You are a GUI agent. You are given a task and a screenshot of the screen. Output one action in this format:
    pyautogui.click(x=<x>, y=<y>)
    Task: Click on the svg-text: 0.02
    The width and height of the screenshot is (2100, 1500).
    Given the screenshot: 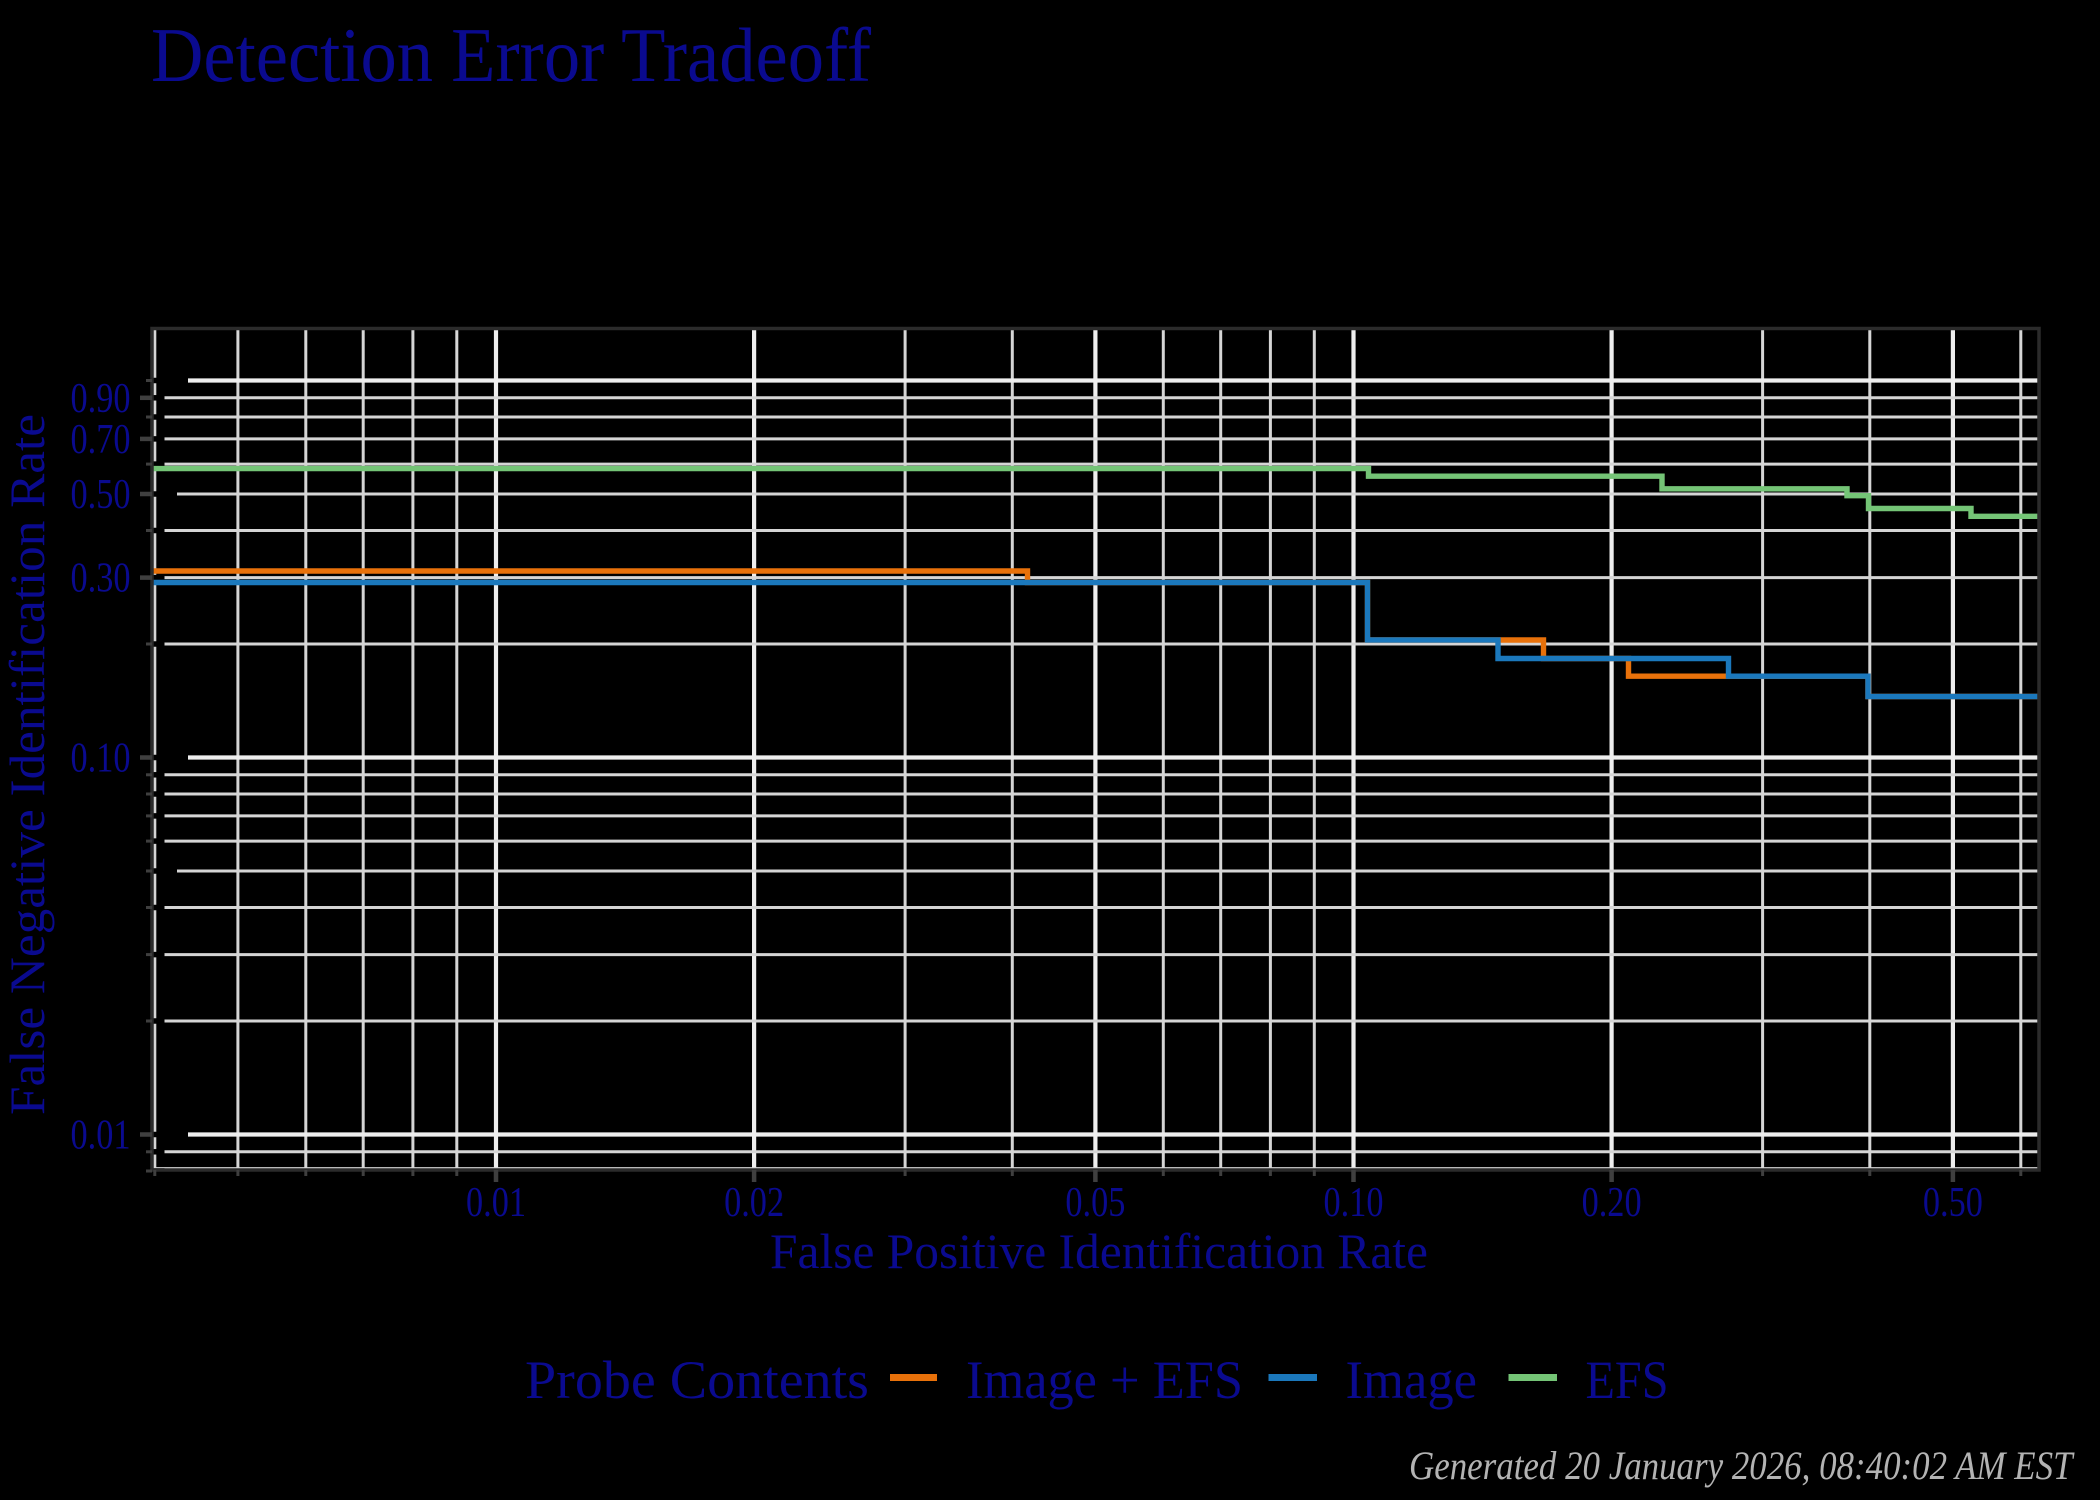 What is the action you would take?
    pyautogui.click(x=754, y=1203)
    